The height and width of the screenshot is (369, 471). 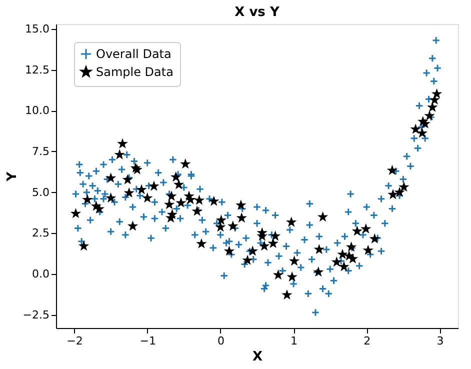 I want to click on x-axis-title: X, so click(x=257, y=357).